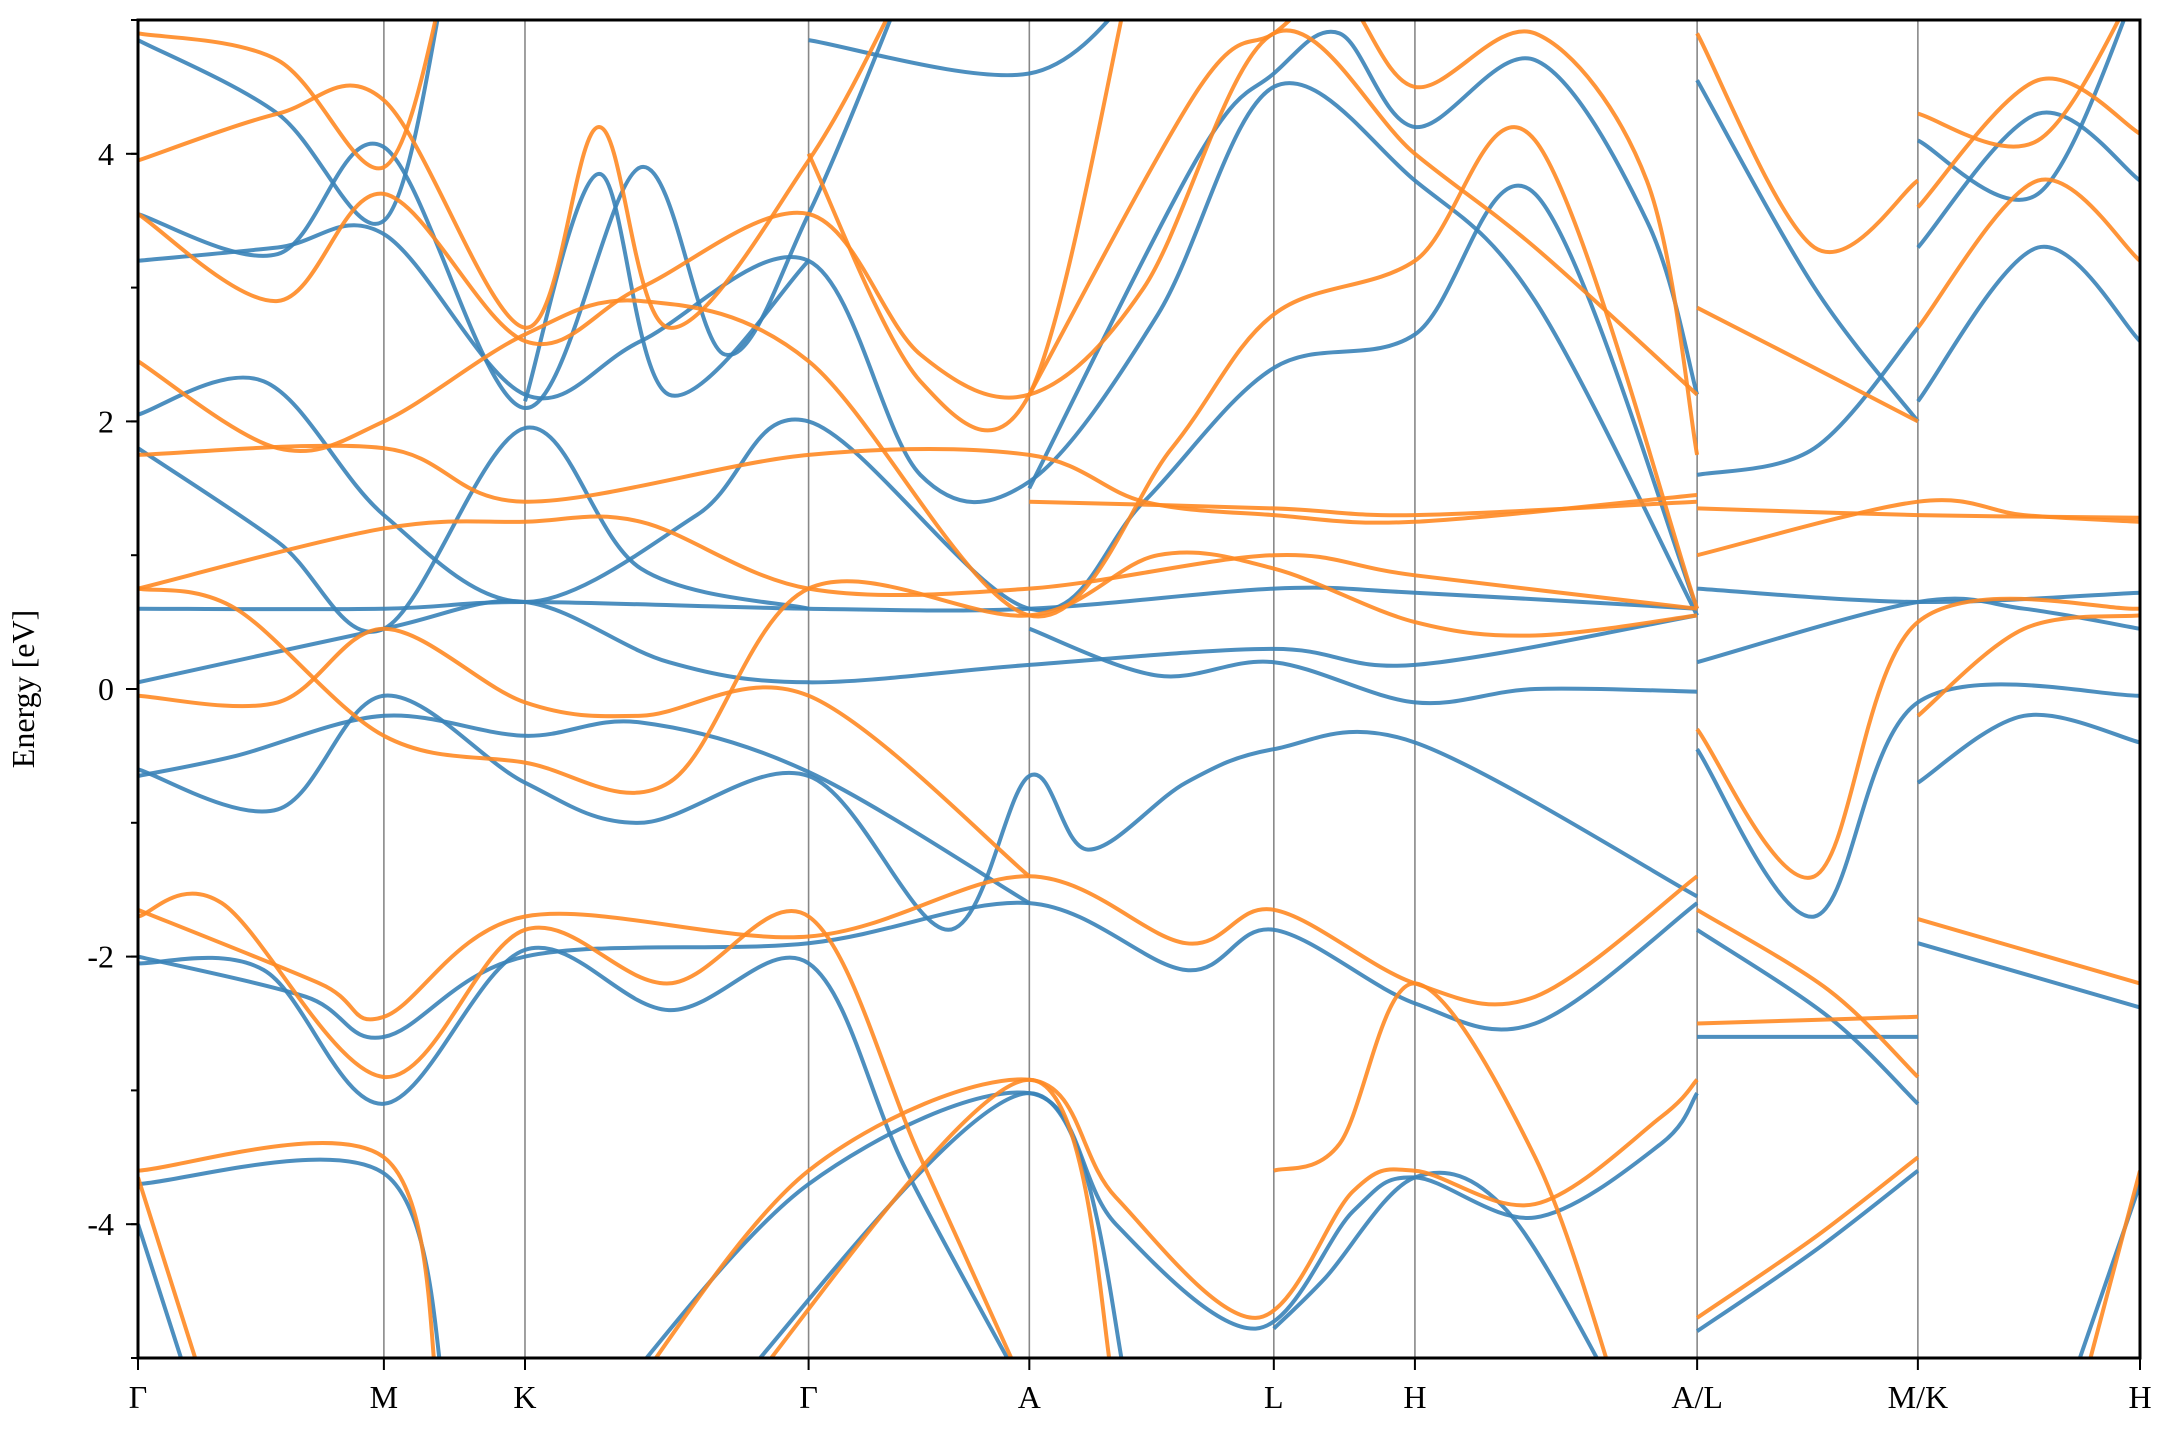  What do you see at coordinates (100, 1224) in the screenshot?
I see `y-tick-label: -4` at bounding box center [100, 1224].